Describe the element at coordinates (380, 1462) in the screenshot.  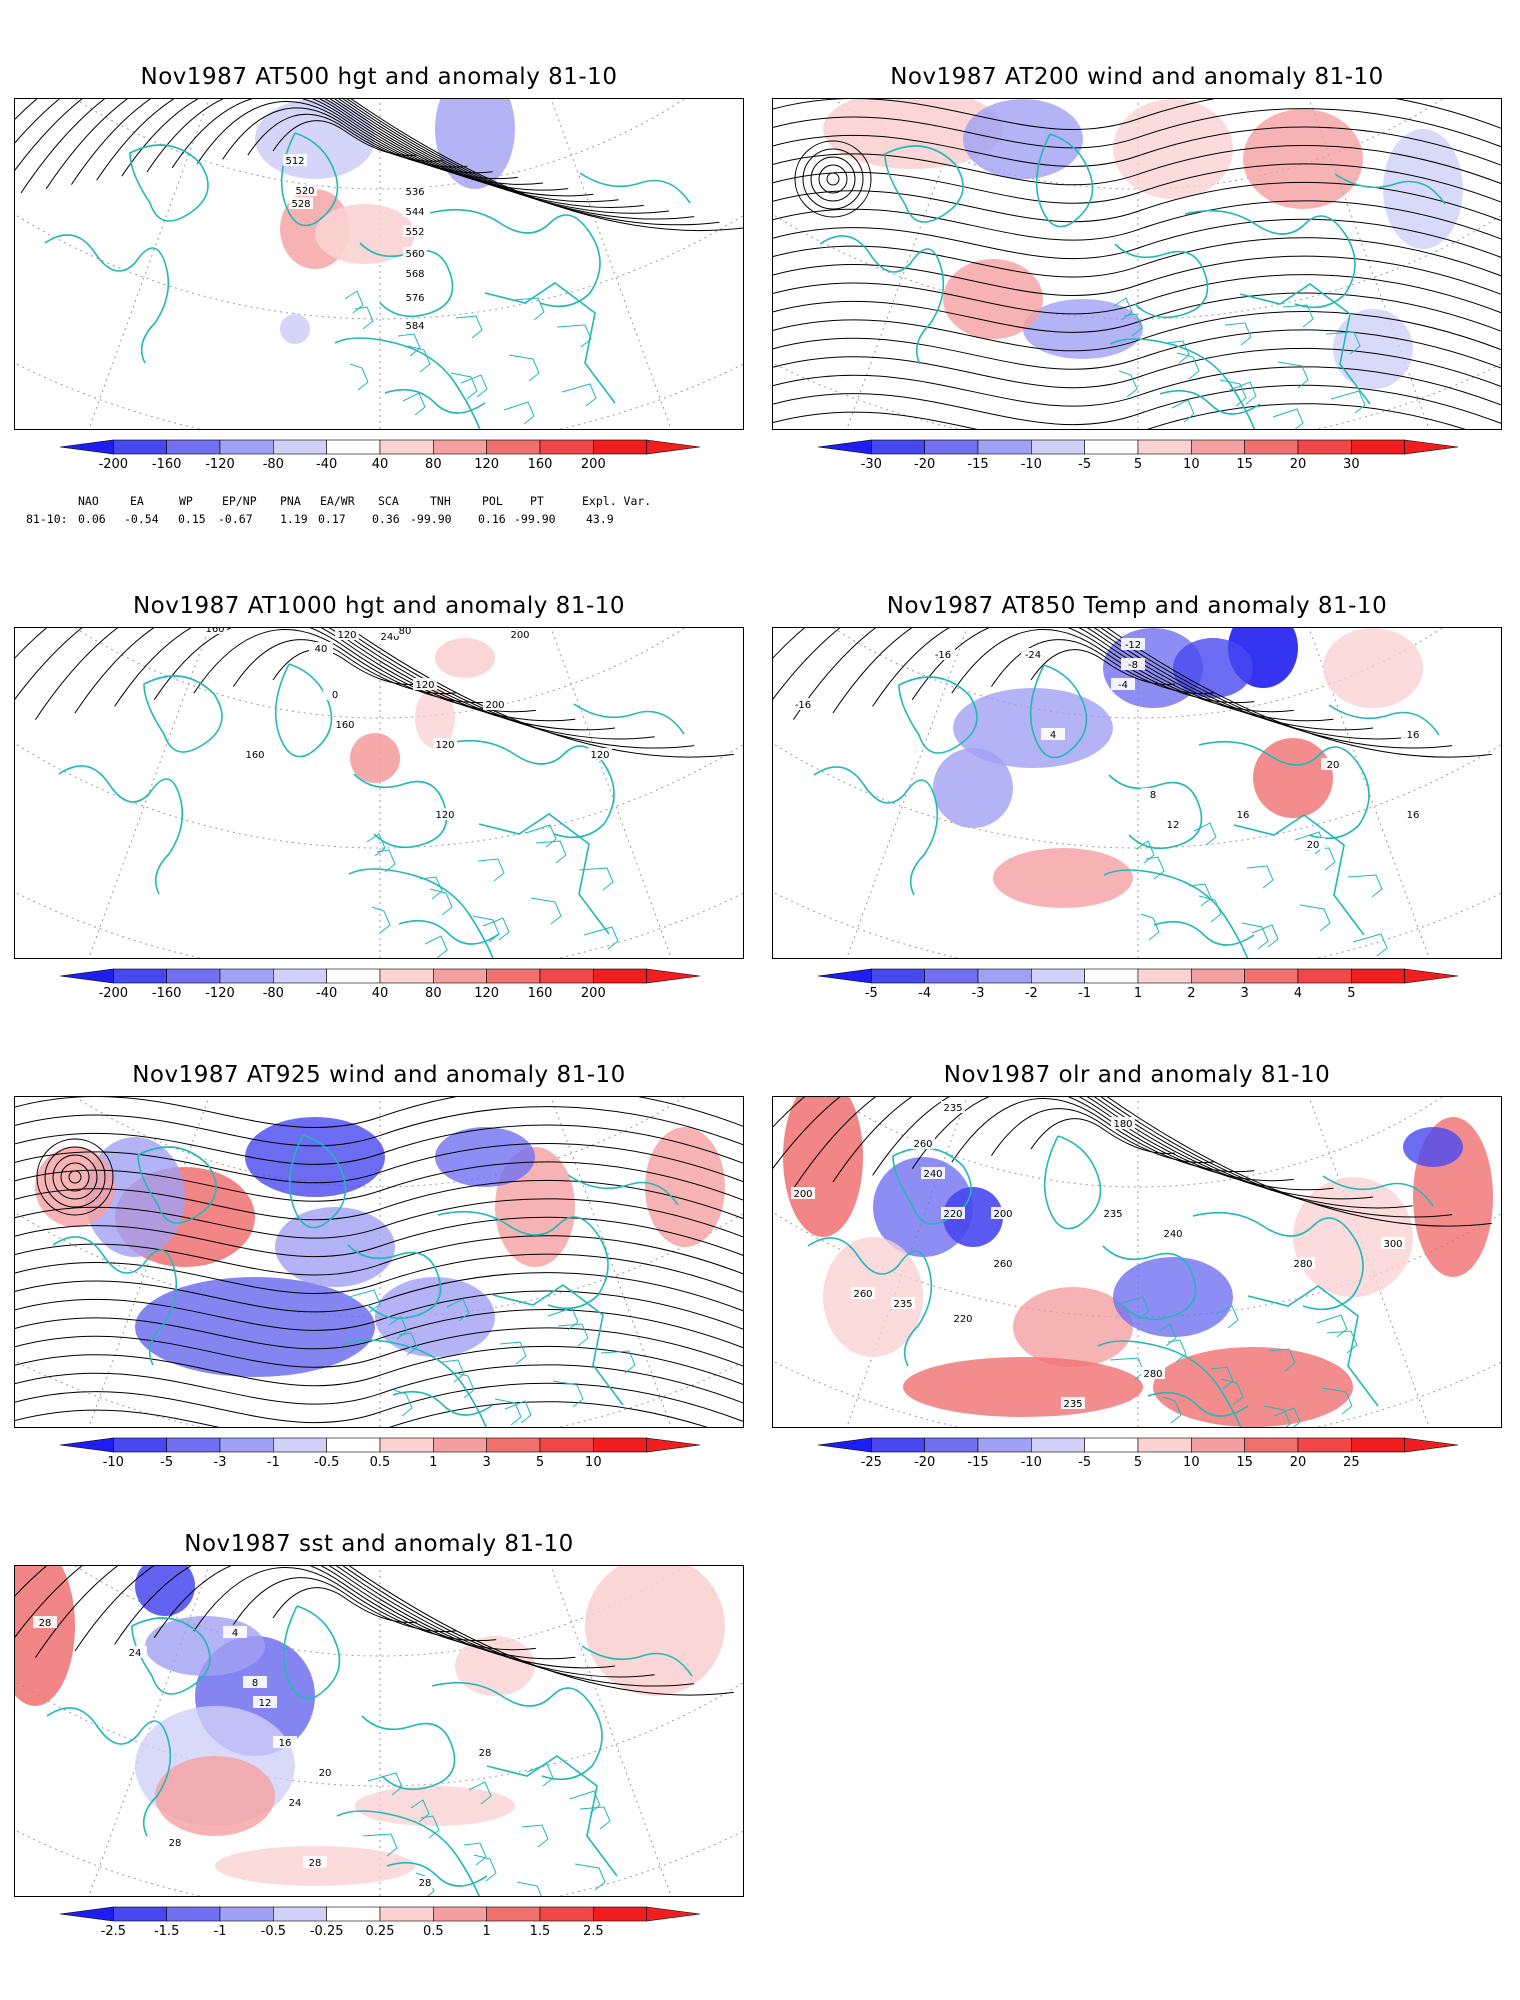
I see `colorbar-tick-label: 0.5` at that location.